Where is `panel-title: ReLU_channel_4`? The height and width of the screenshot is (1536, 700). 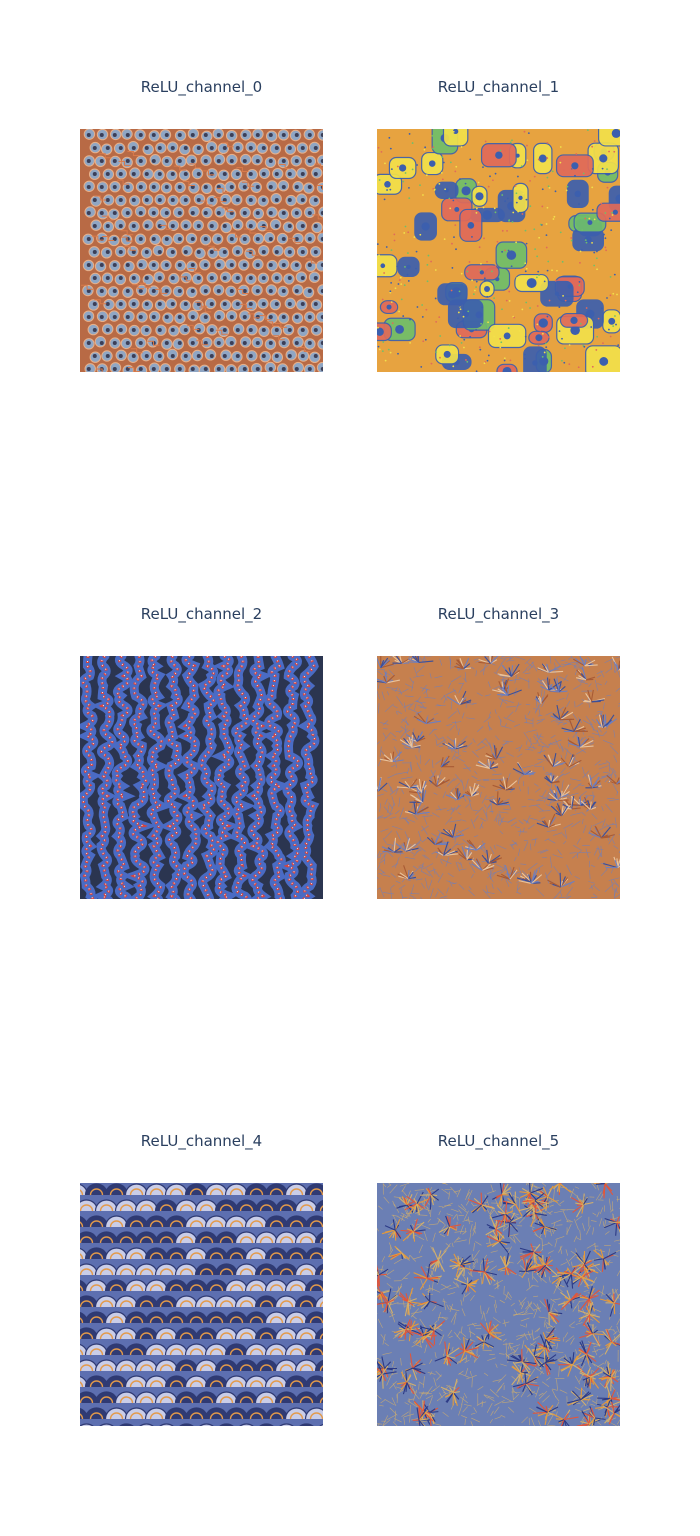 panel-title: ReLU_channel_4 is located at coordinates (201, 1141).